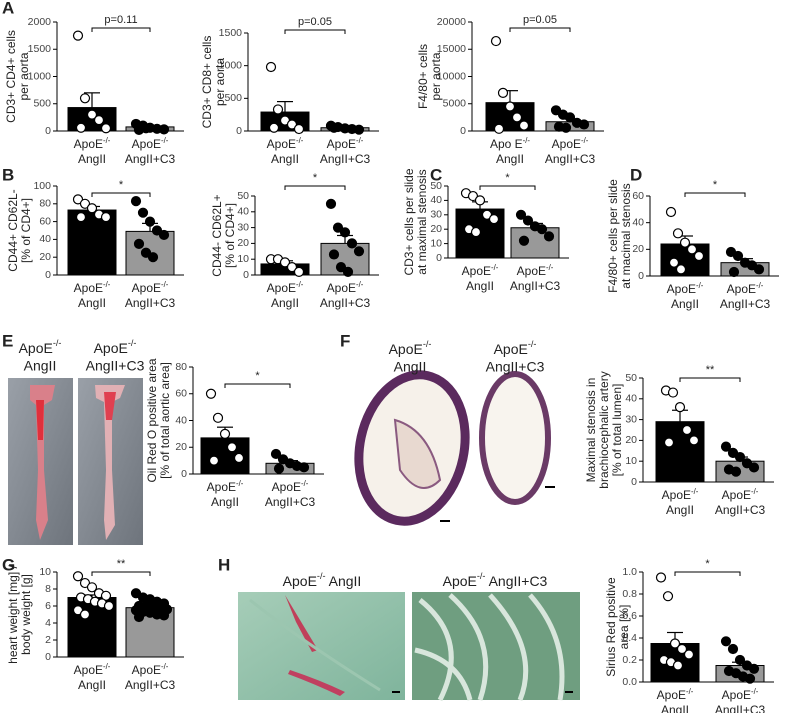  I want to click on y-tick-label: 30, so click(436, 215).